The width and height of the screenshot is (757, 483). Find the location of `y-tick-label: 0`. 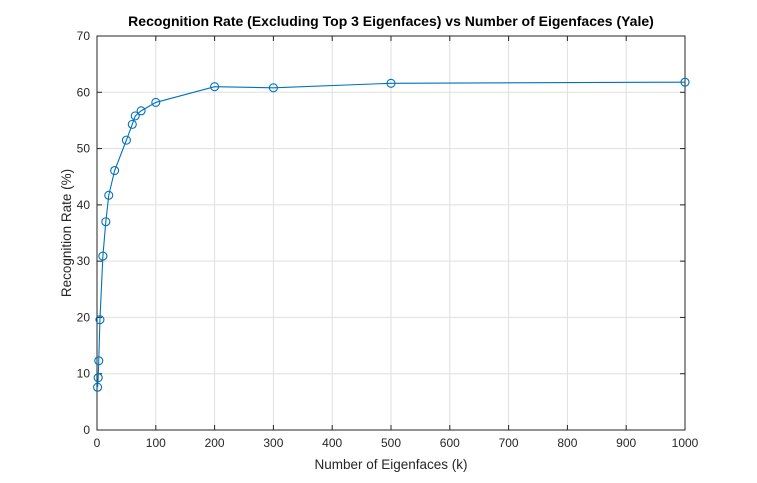

y-tick-label: 0 is located at coordinates (86, 430).